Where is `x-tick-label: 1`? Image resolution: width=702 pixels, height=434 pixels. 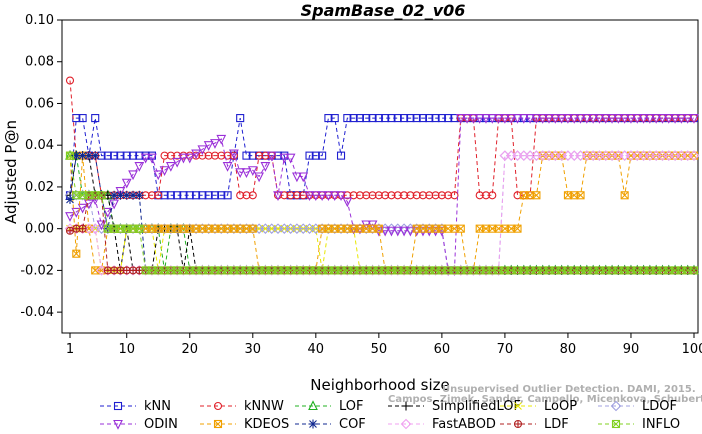
x-tick-label: 1 is located at coordinates (70, 349).